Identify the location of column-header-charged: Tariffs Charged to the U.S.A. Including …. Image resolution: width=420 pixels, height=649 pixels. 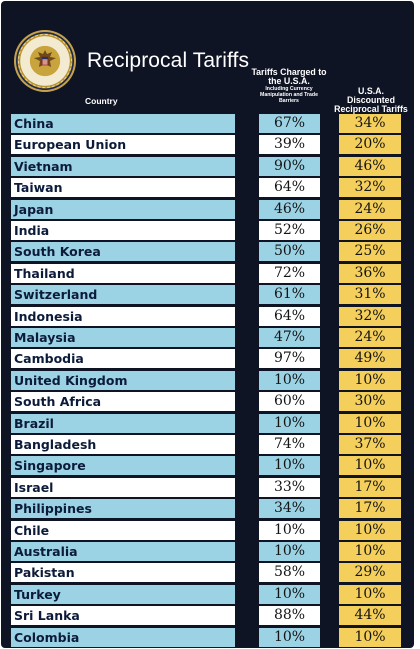
(289, 86).